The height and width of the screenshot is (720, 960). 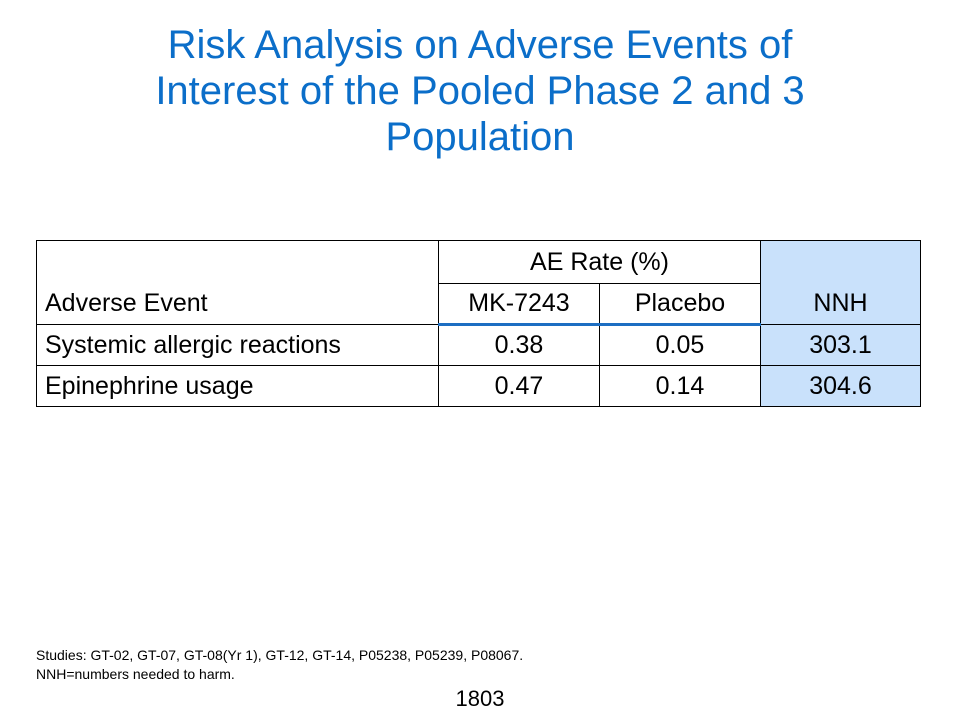 I want to click on header-adverse-event: Adverse Event, so click(x=237, y=282).